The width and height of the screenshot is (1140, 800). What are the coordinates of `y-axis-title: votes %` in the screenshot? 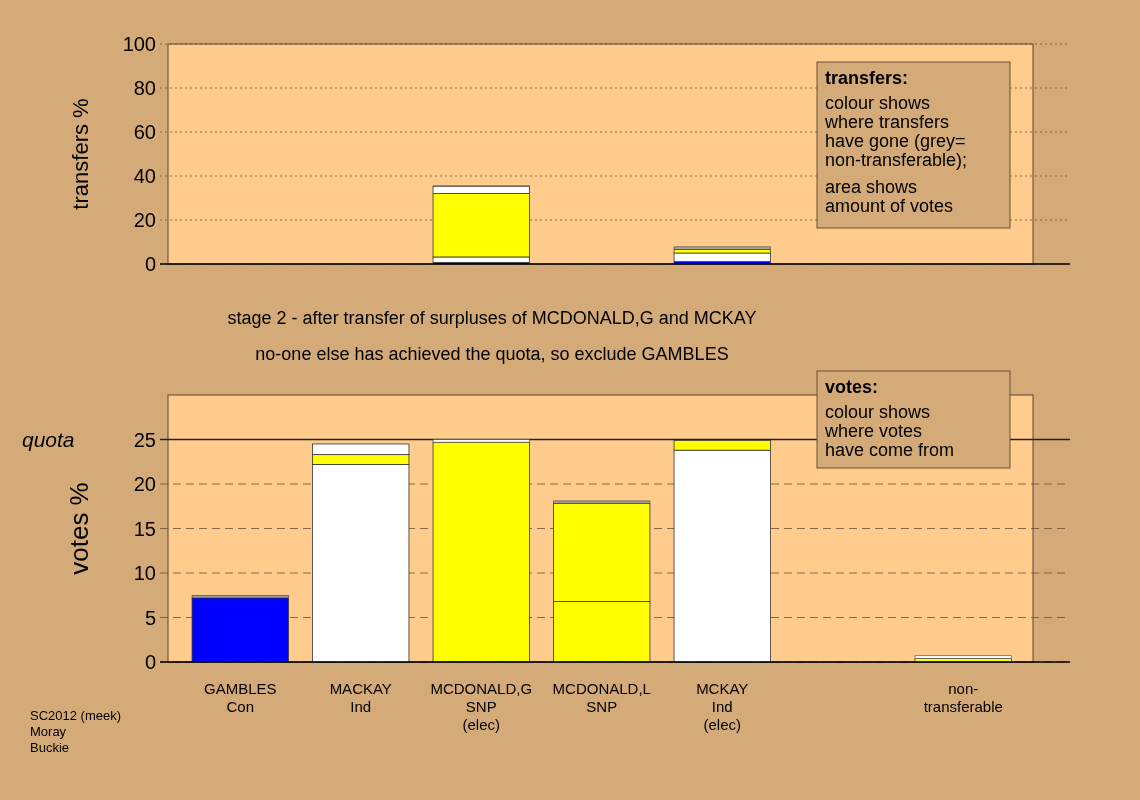 It's located at (79, 528).